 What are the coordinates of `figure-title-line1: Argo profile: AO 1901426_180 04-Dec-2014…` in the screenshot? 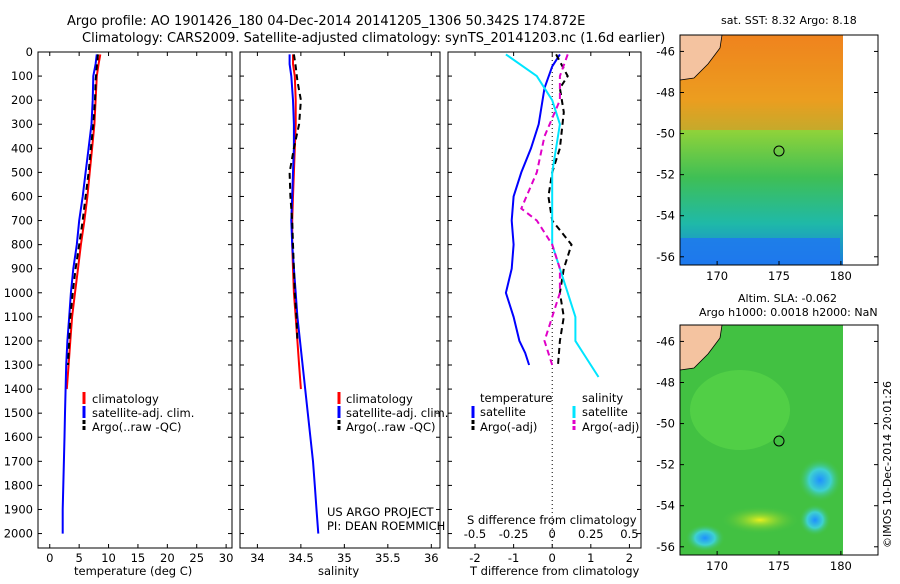 It's located at (326, 21).